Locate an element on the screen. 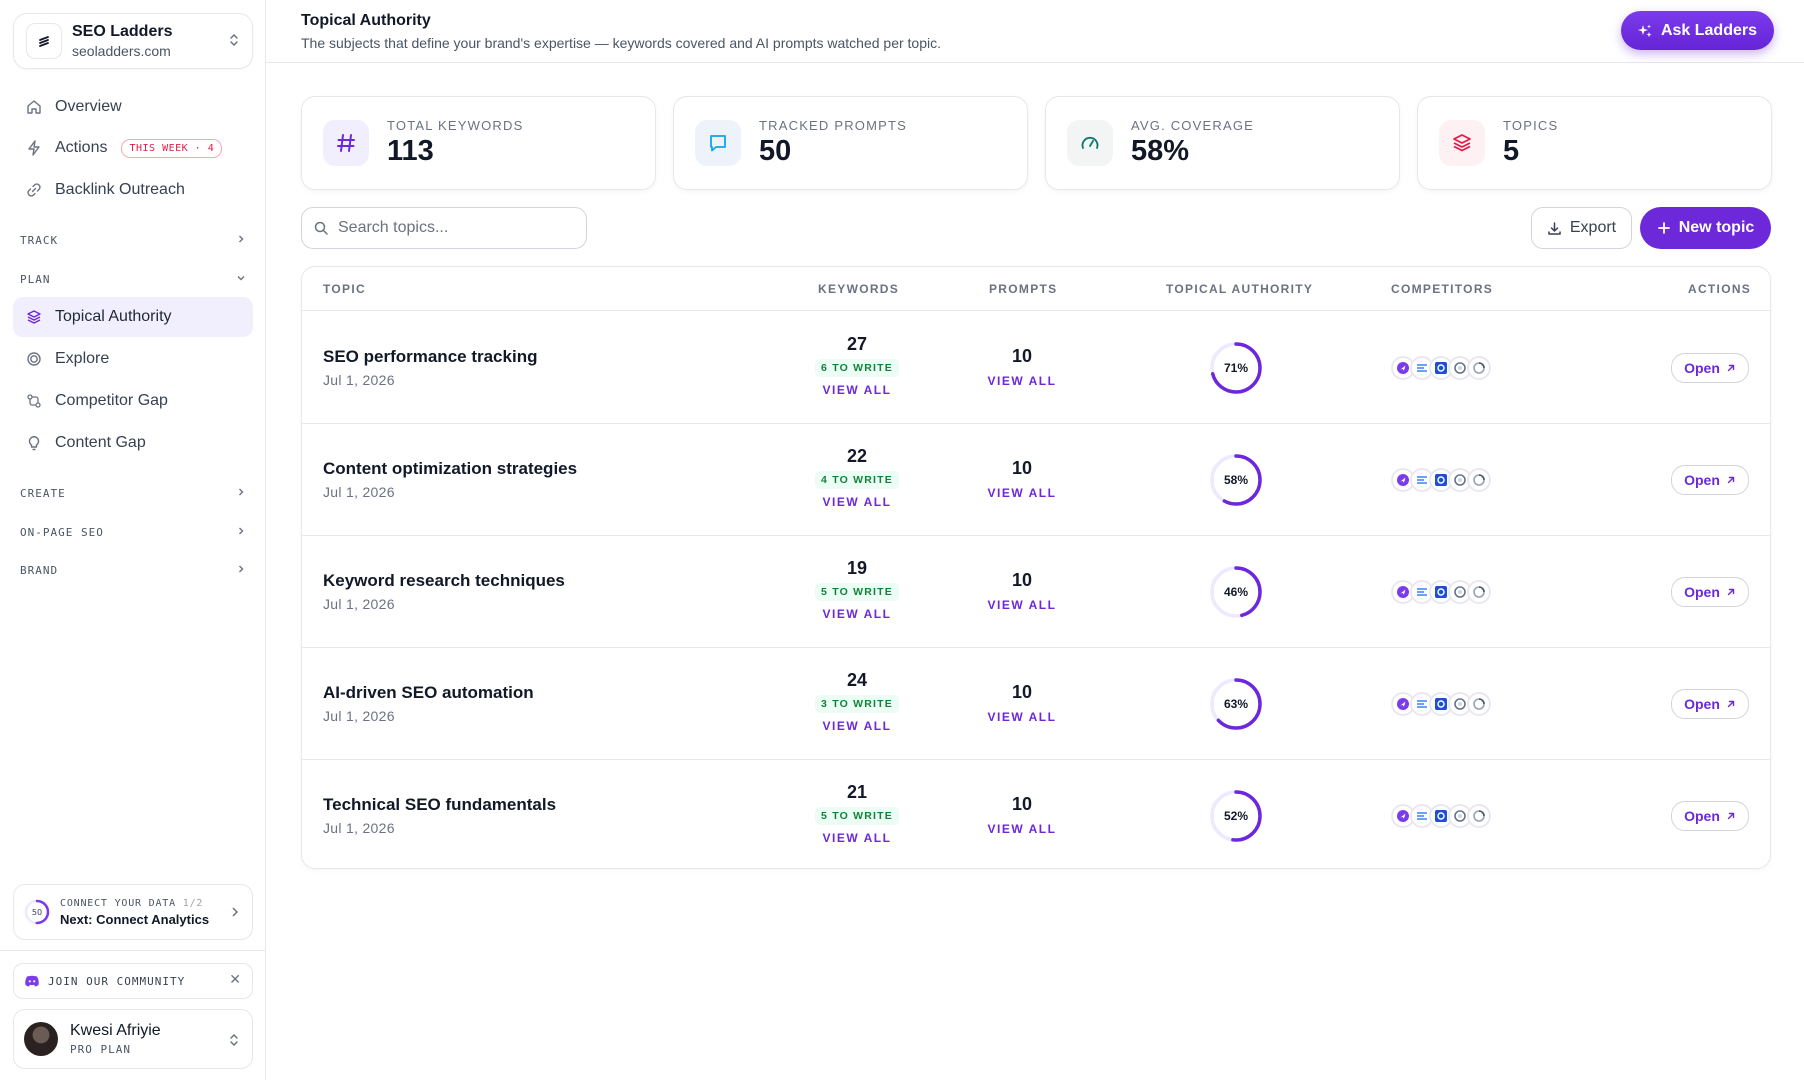  target-icon is located at coordinates (34, 359).